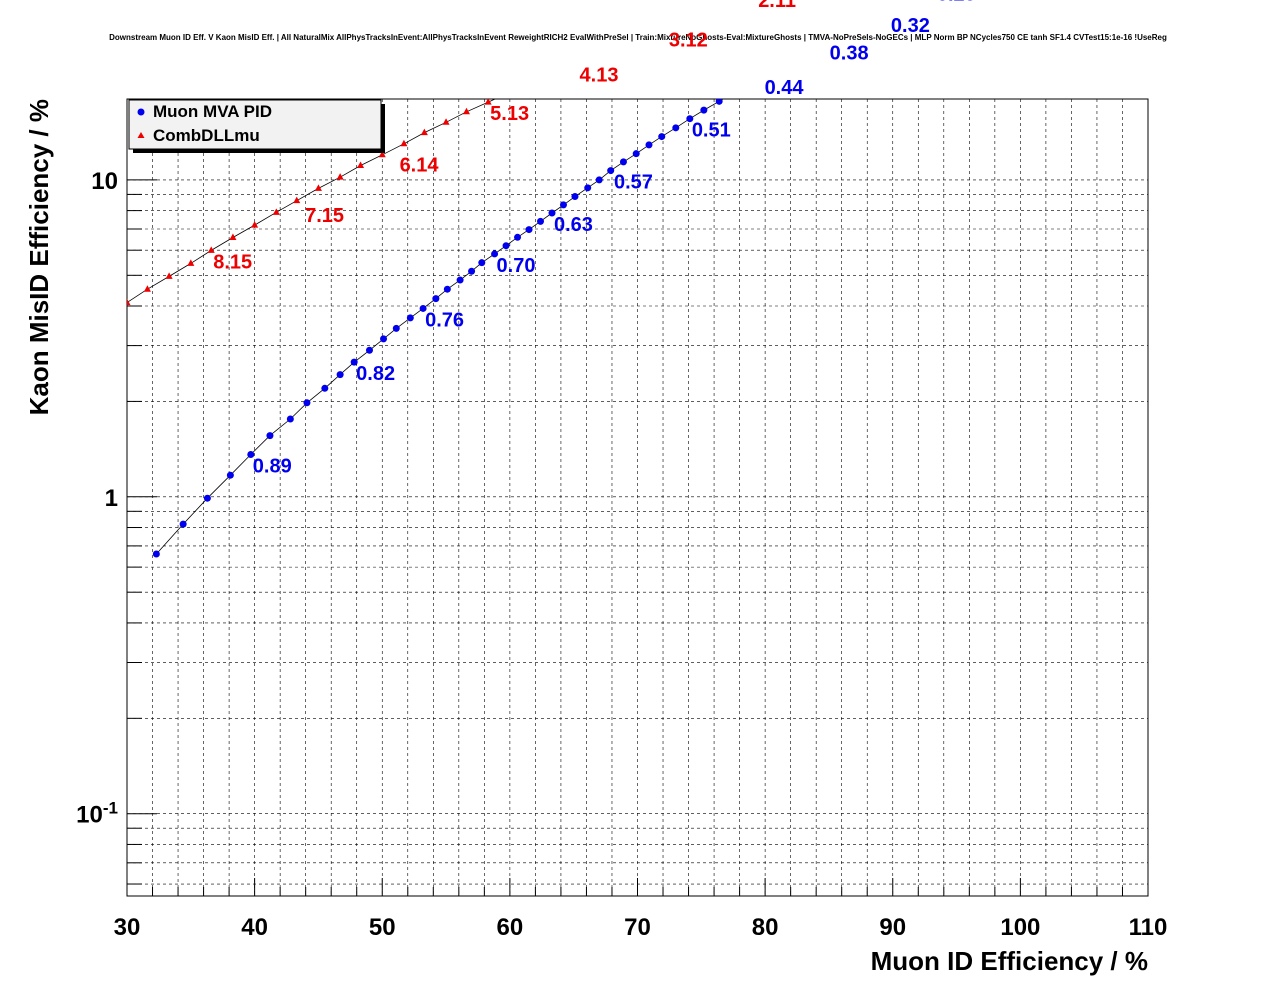 This screenshot has height=996, width=1276. I want to click on legend-box, so click(255, 124).